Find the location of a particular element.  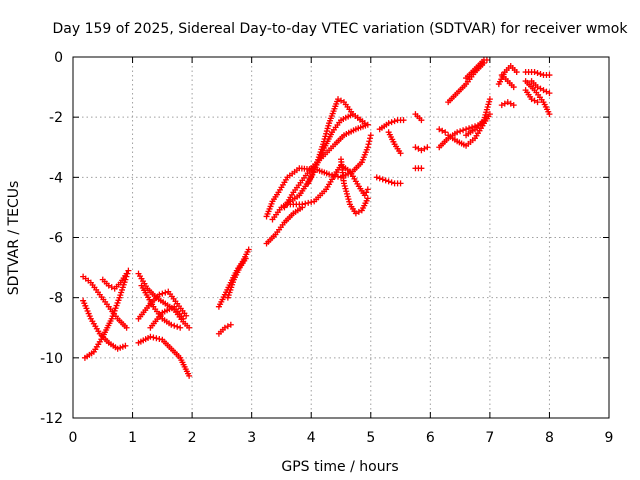

x-tick-label: 3 is located at coordinates (251, 438).